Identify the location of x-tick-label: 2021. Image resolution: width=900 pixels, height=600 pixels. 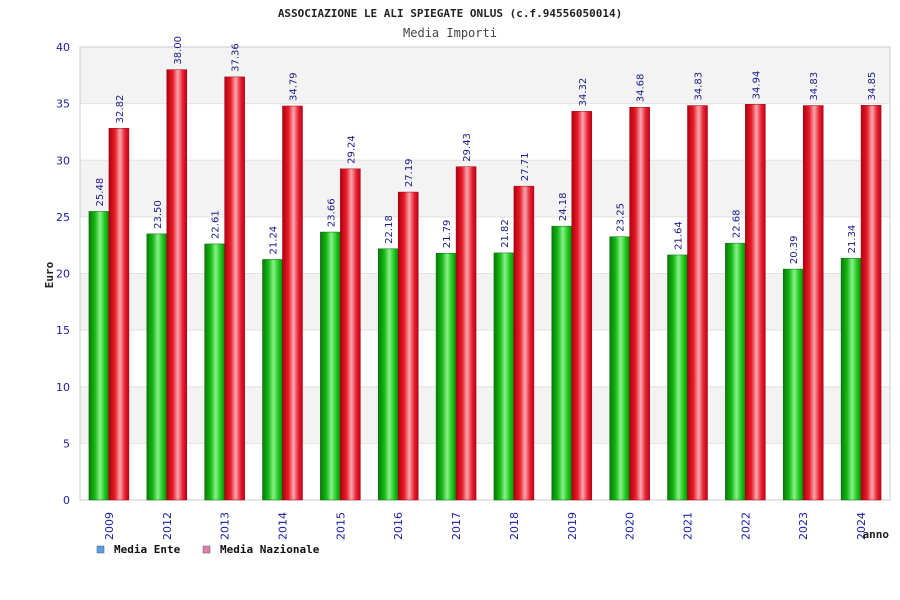
(688, 526).